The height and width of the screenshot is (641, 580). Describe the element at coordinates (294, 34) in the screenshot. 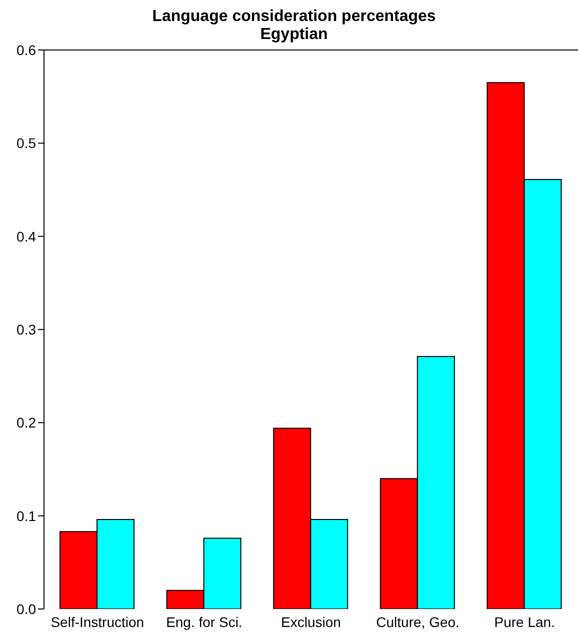

I see `chart-subtitle: Egyptian` at that location.